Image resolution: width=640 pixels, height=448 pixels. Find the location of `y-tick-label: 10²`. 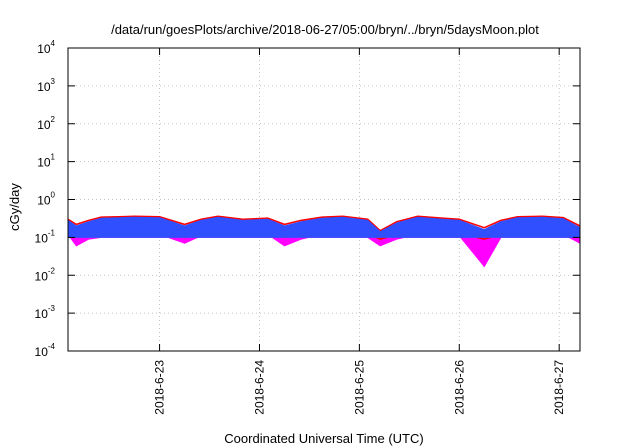

y-tick-label: 10² is located at coordinates (46, 123).